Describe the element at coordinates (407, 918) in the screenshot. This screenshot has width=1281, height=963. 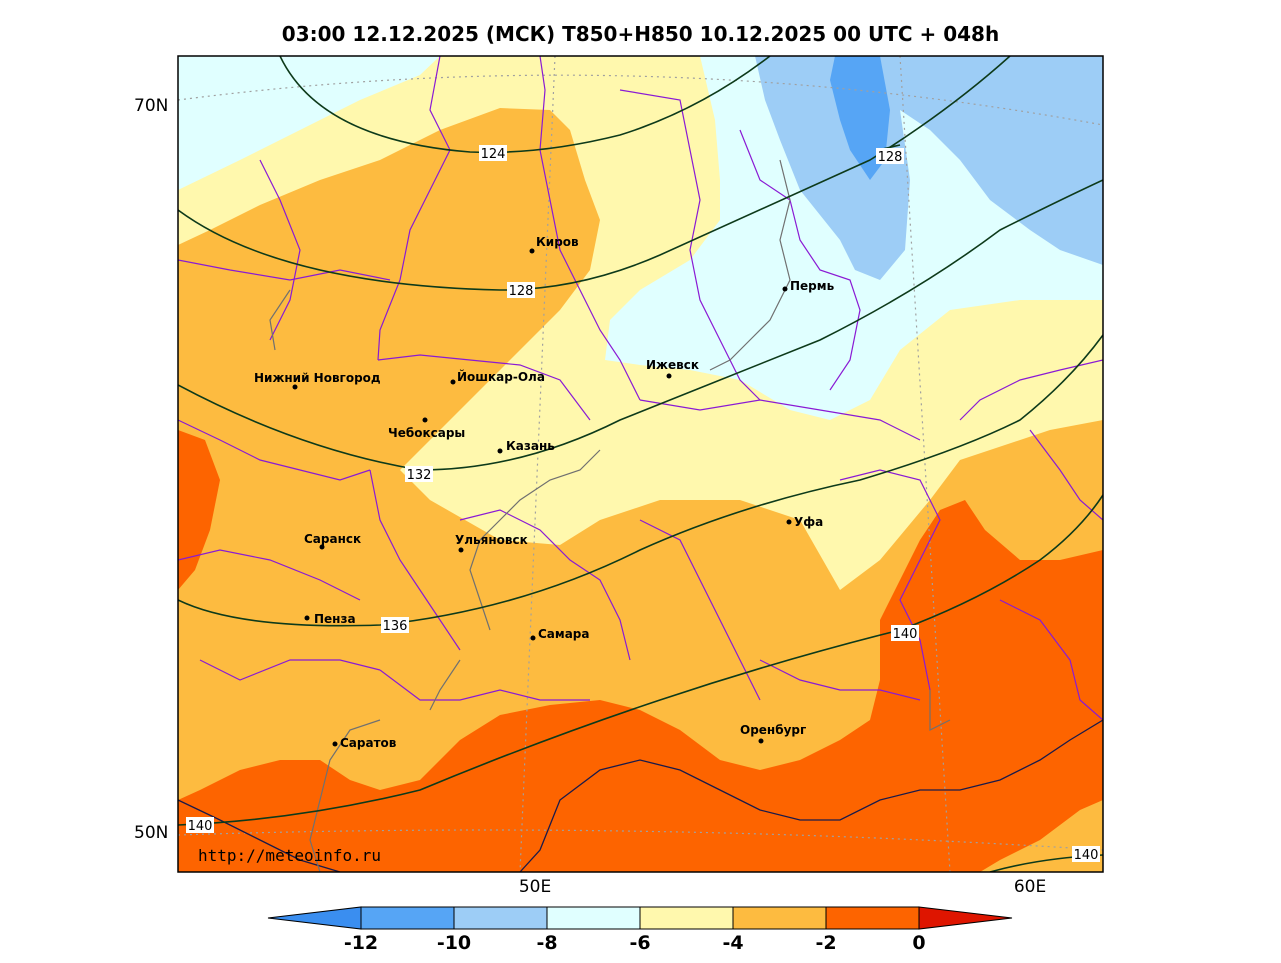
I see `colorbar-segment-minus12-minus10` at that location.